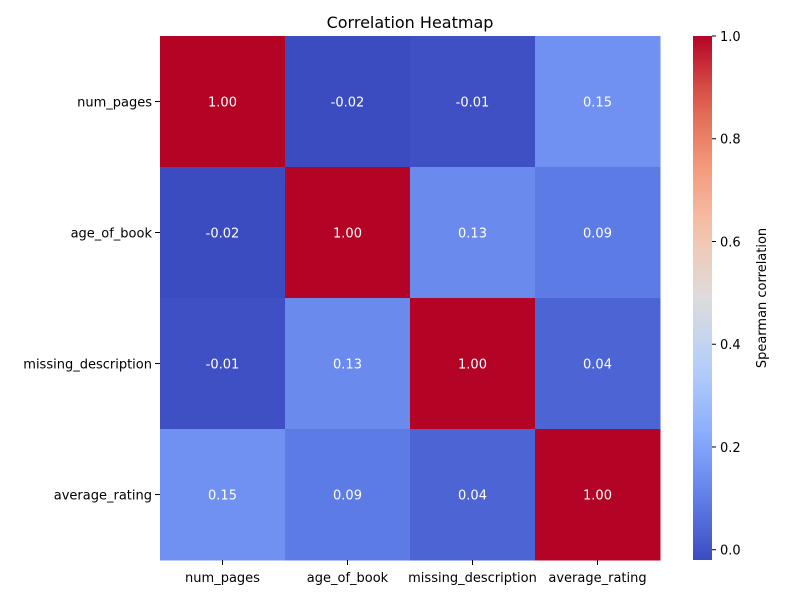  I want to click on colorbar-tick-label: 0.4, so click(730, 345).